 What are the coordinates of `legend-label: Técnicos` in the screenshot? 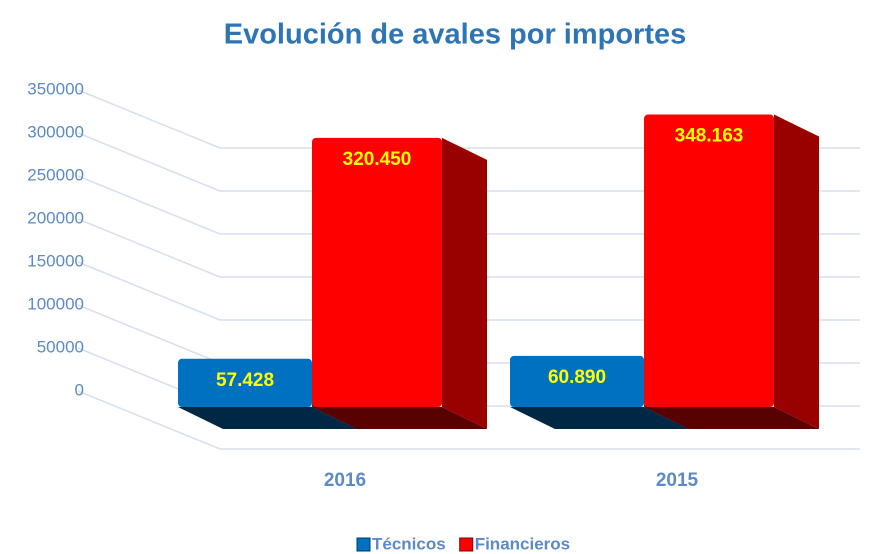 It's located at (409, 543).